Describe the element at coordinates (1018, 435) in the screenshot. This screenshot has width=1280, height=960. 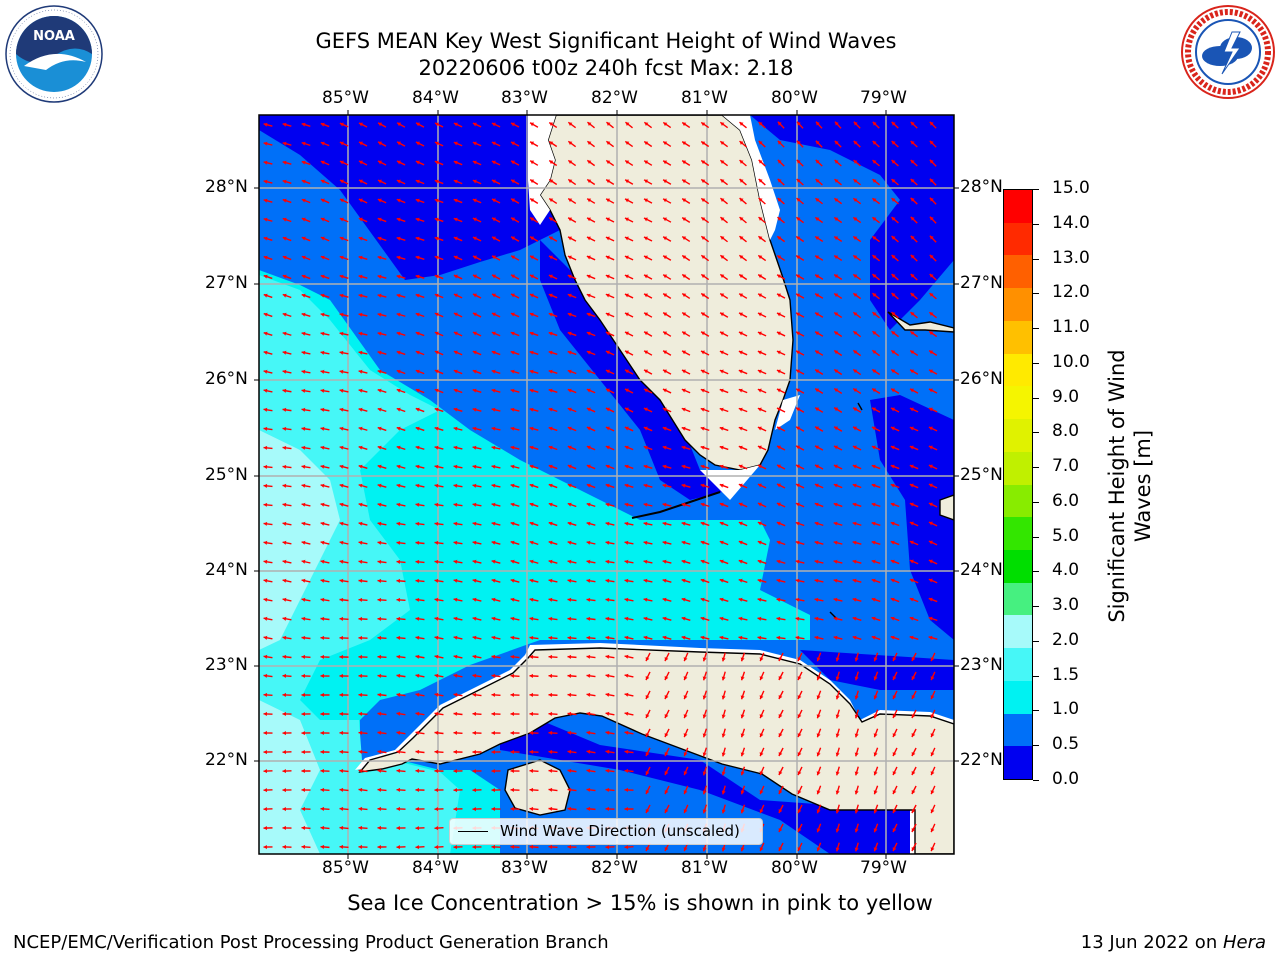
I see `colorbar-segment` at that location.